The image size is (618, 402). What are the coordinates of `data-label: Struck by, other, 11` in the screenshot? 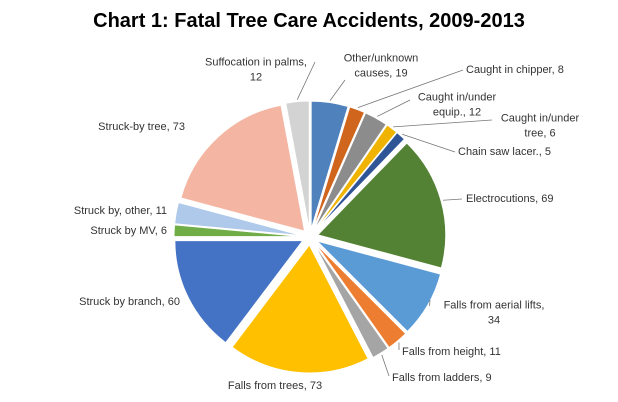 It's located at (120, 211).